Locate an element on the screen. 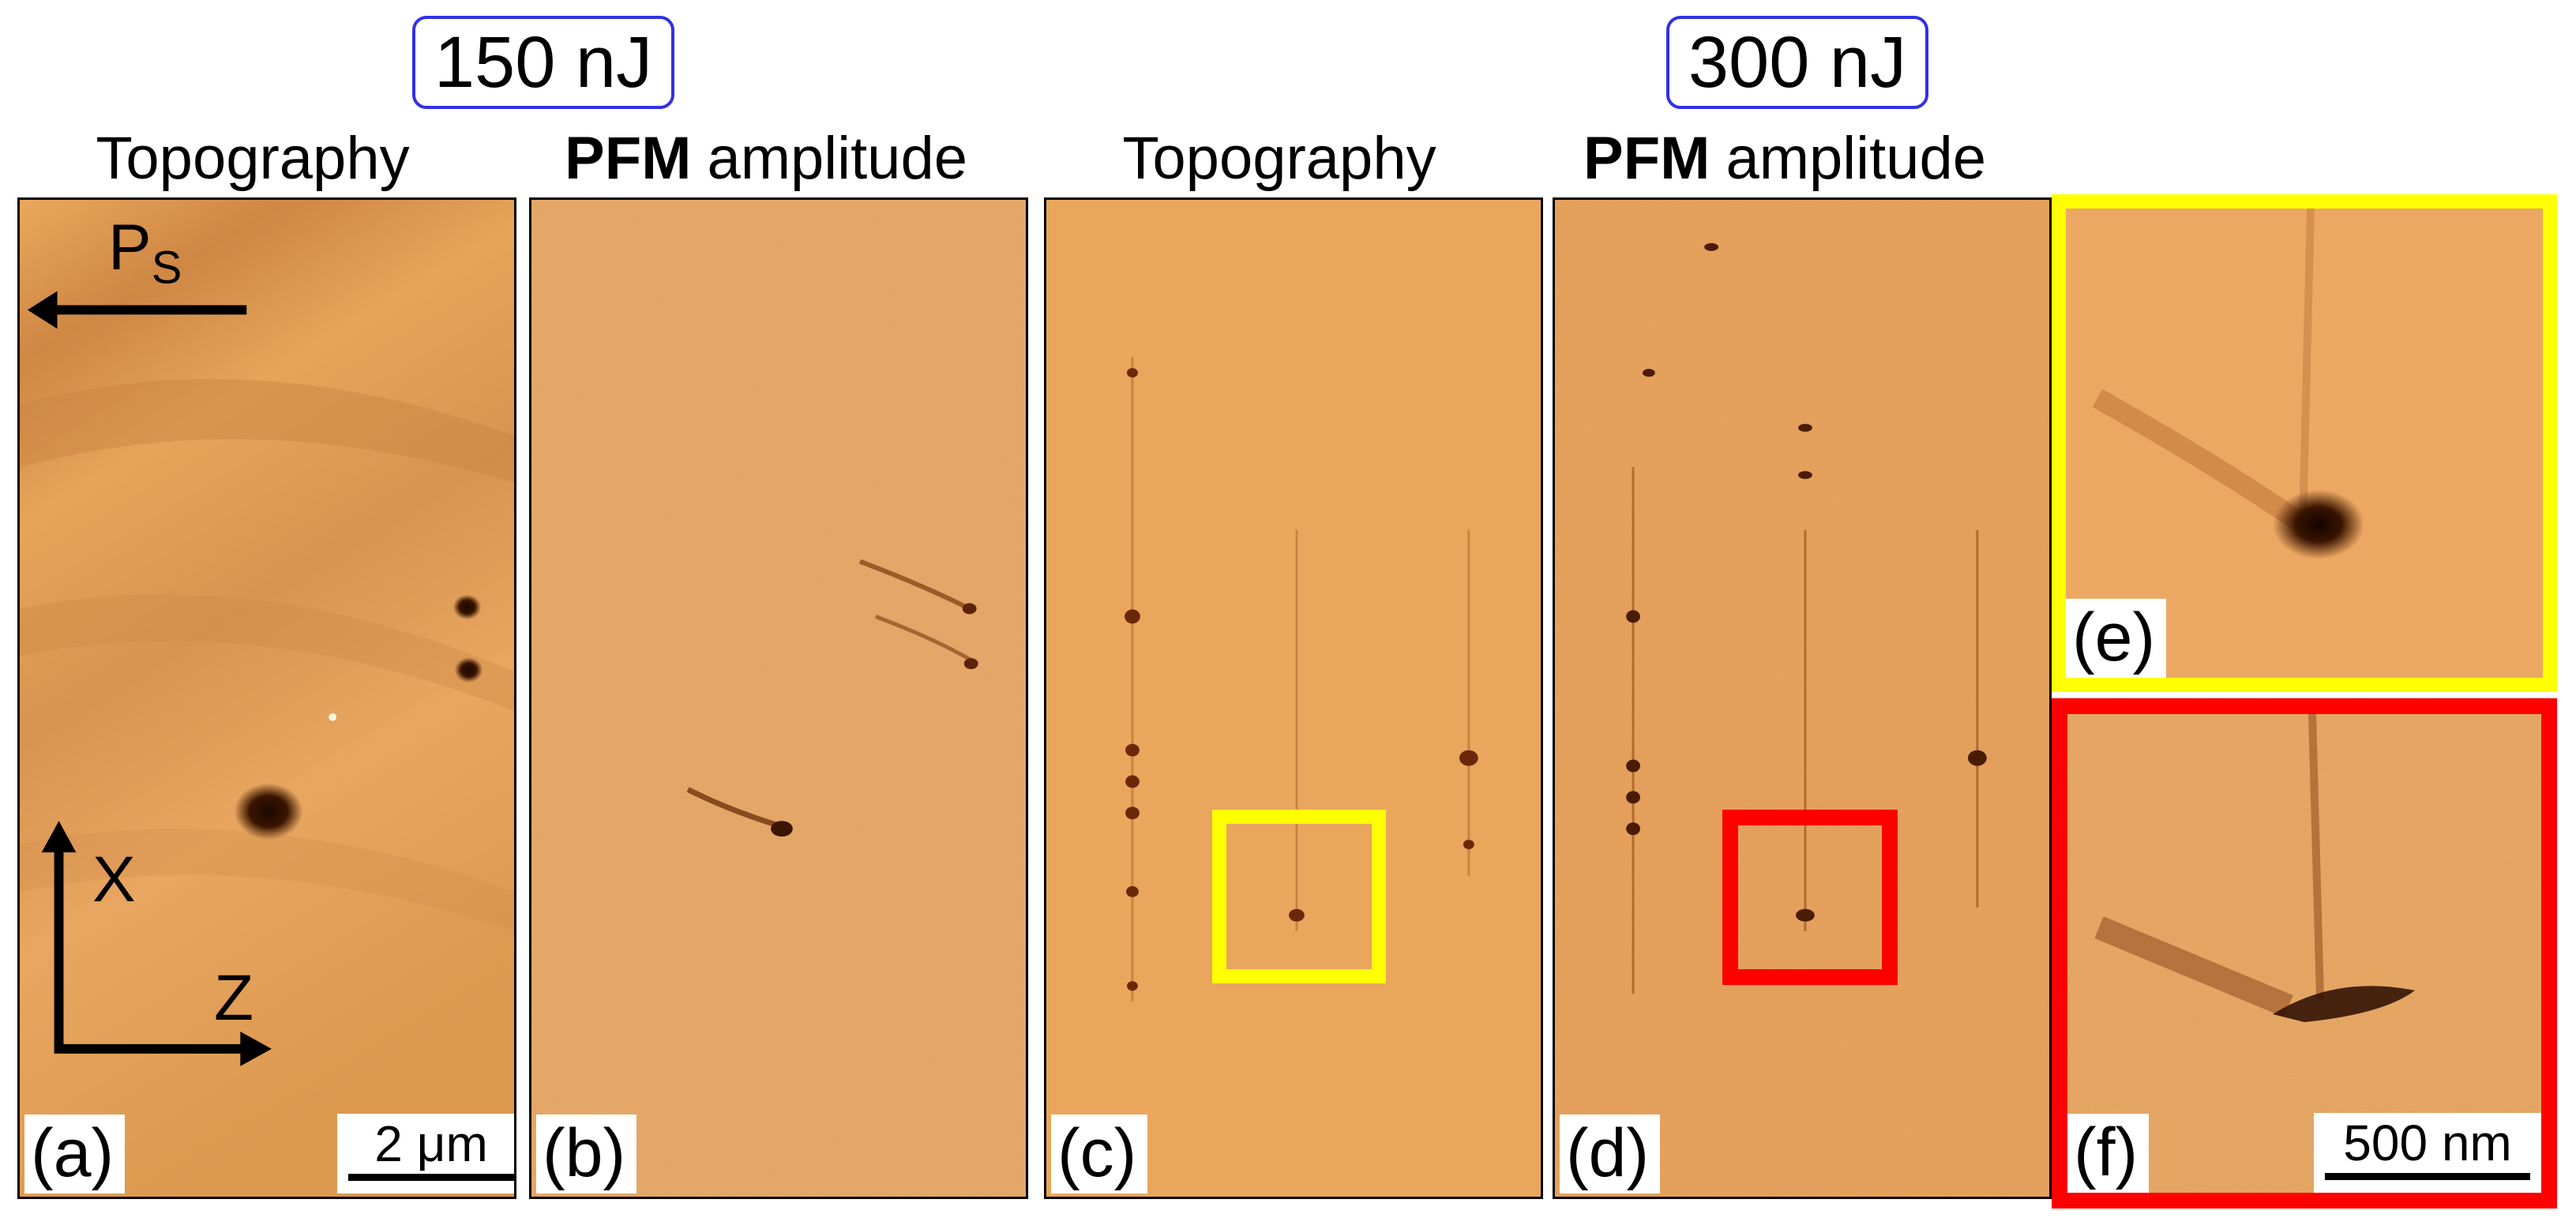 The image size is (2576, 1218). panel-label-b: (b) is located at coordinates (586, 1154).